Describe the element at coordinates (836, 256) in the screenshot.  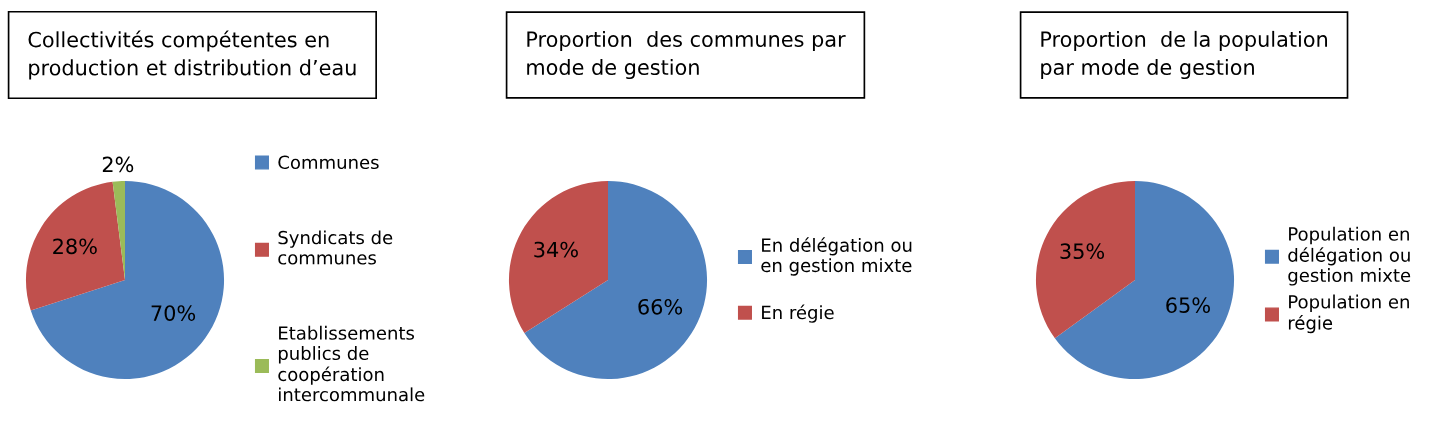
I see `legend-label: En délégation ou en gestion mixte` at that location.